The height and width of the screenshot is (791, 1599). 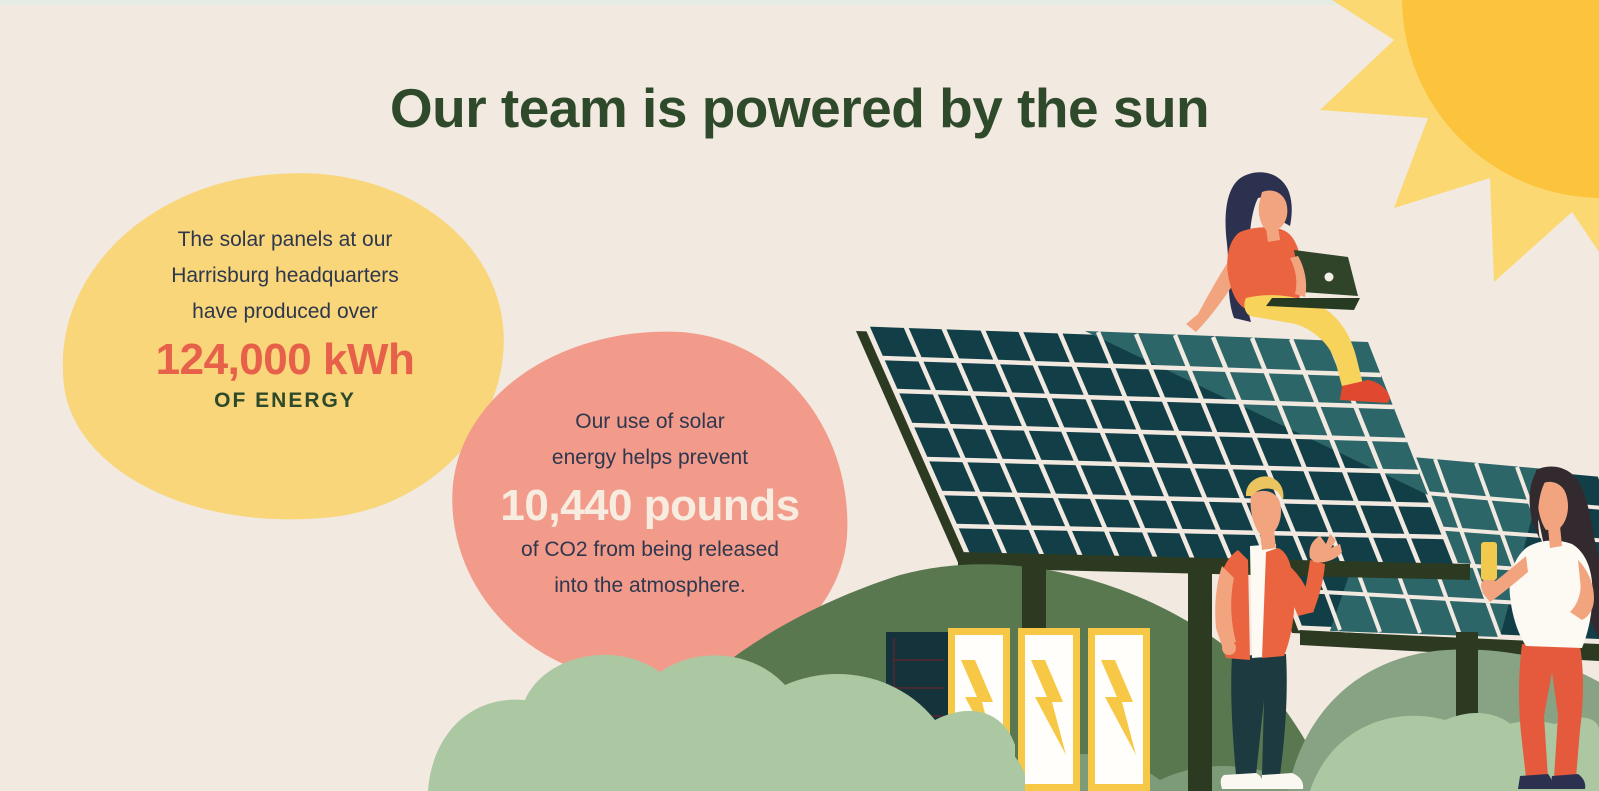 I want to click on sun-icon, so click(x=1459, y=141).